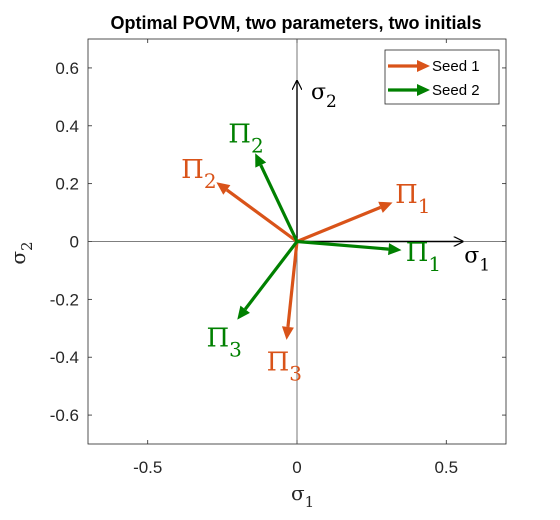  What do you see at coordinates (67, 126) in the screenshot?
I see `y-tick-label: 0.4` at bounding box center [67, 126].